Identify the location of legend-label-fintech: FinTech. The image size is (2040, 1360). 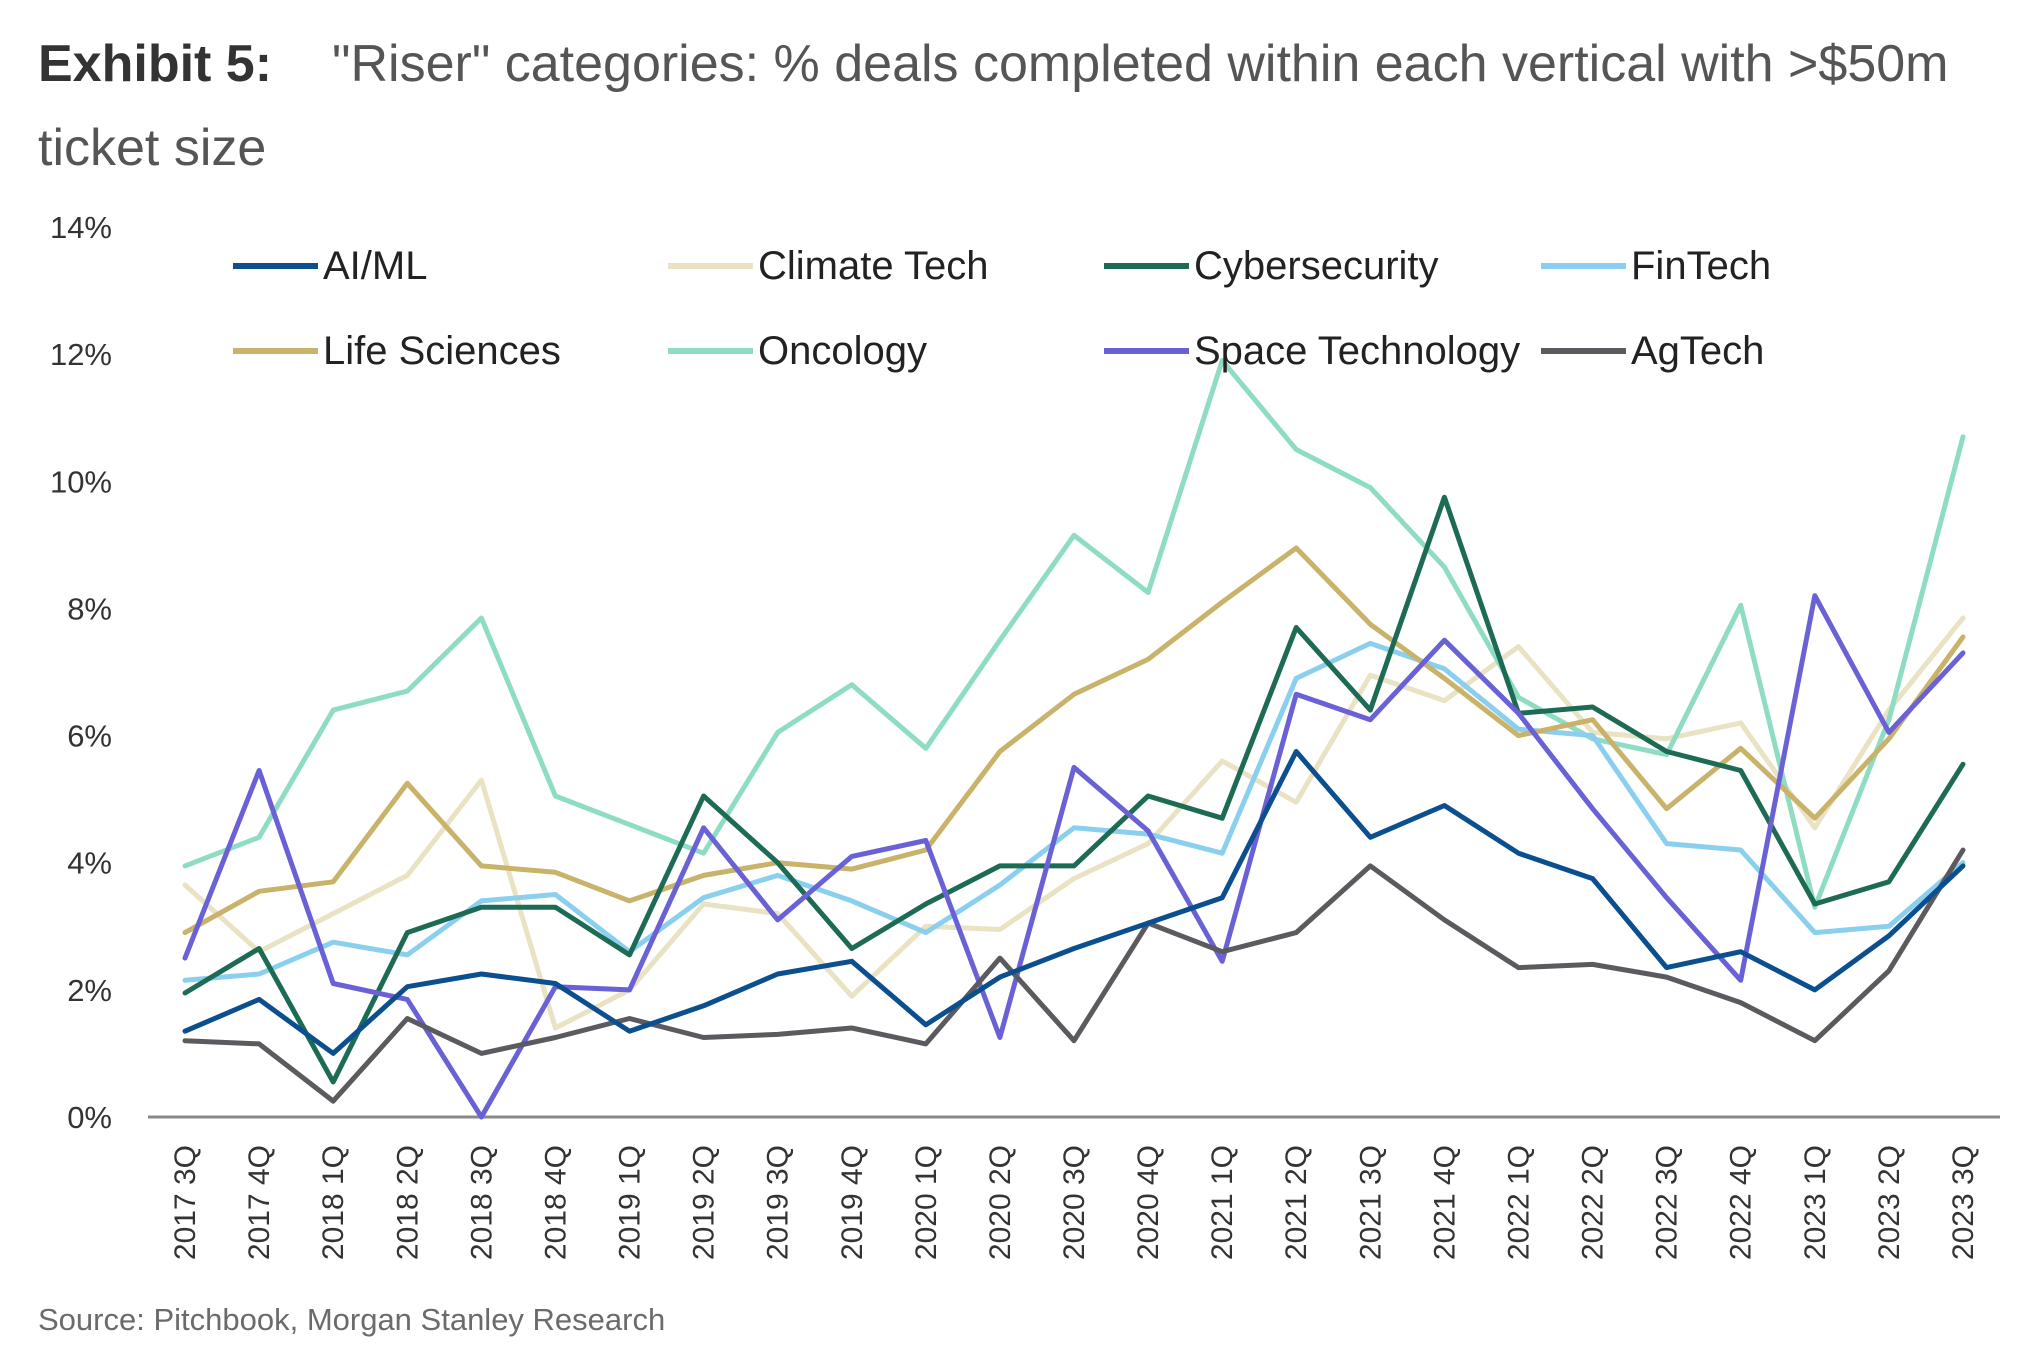
(1701, 266).